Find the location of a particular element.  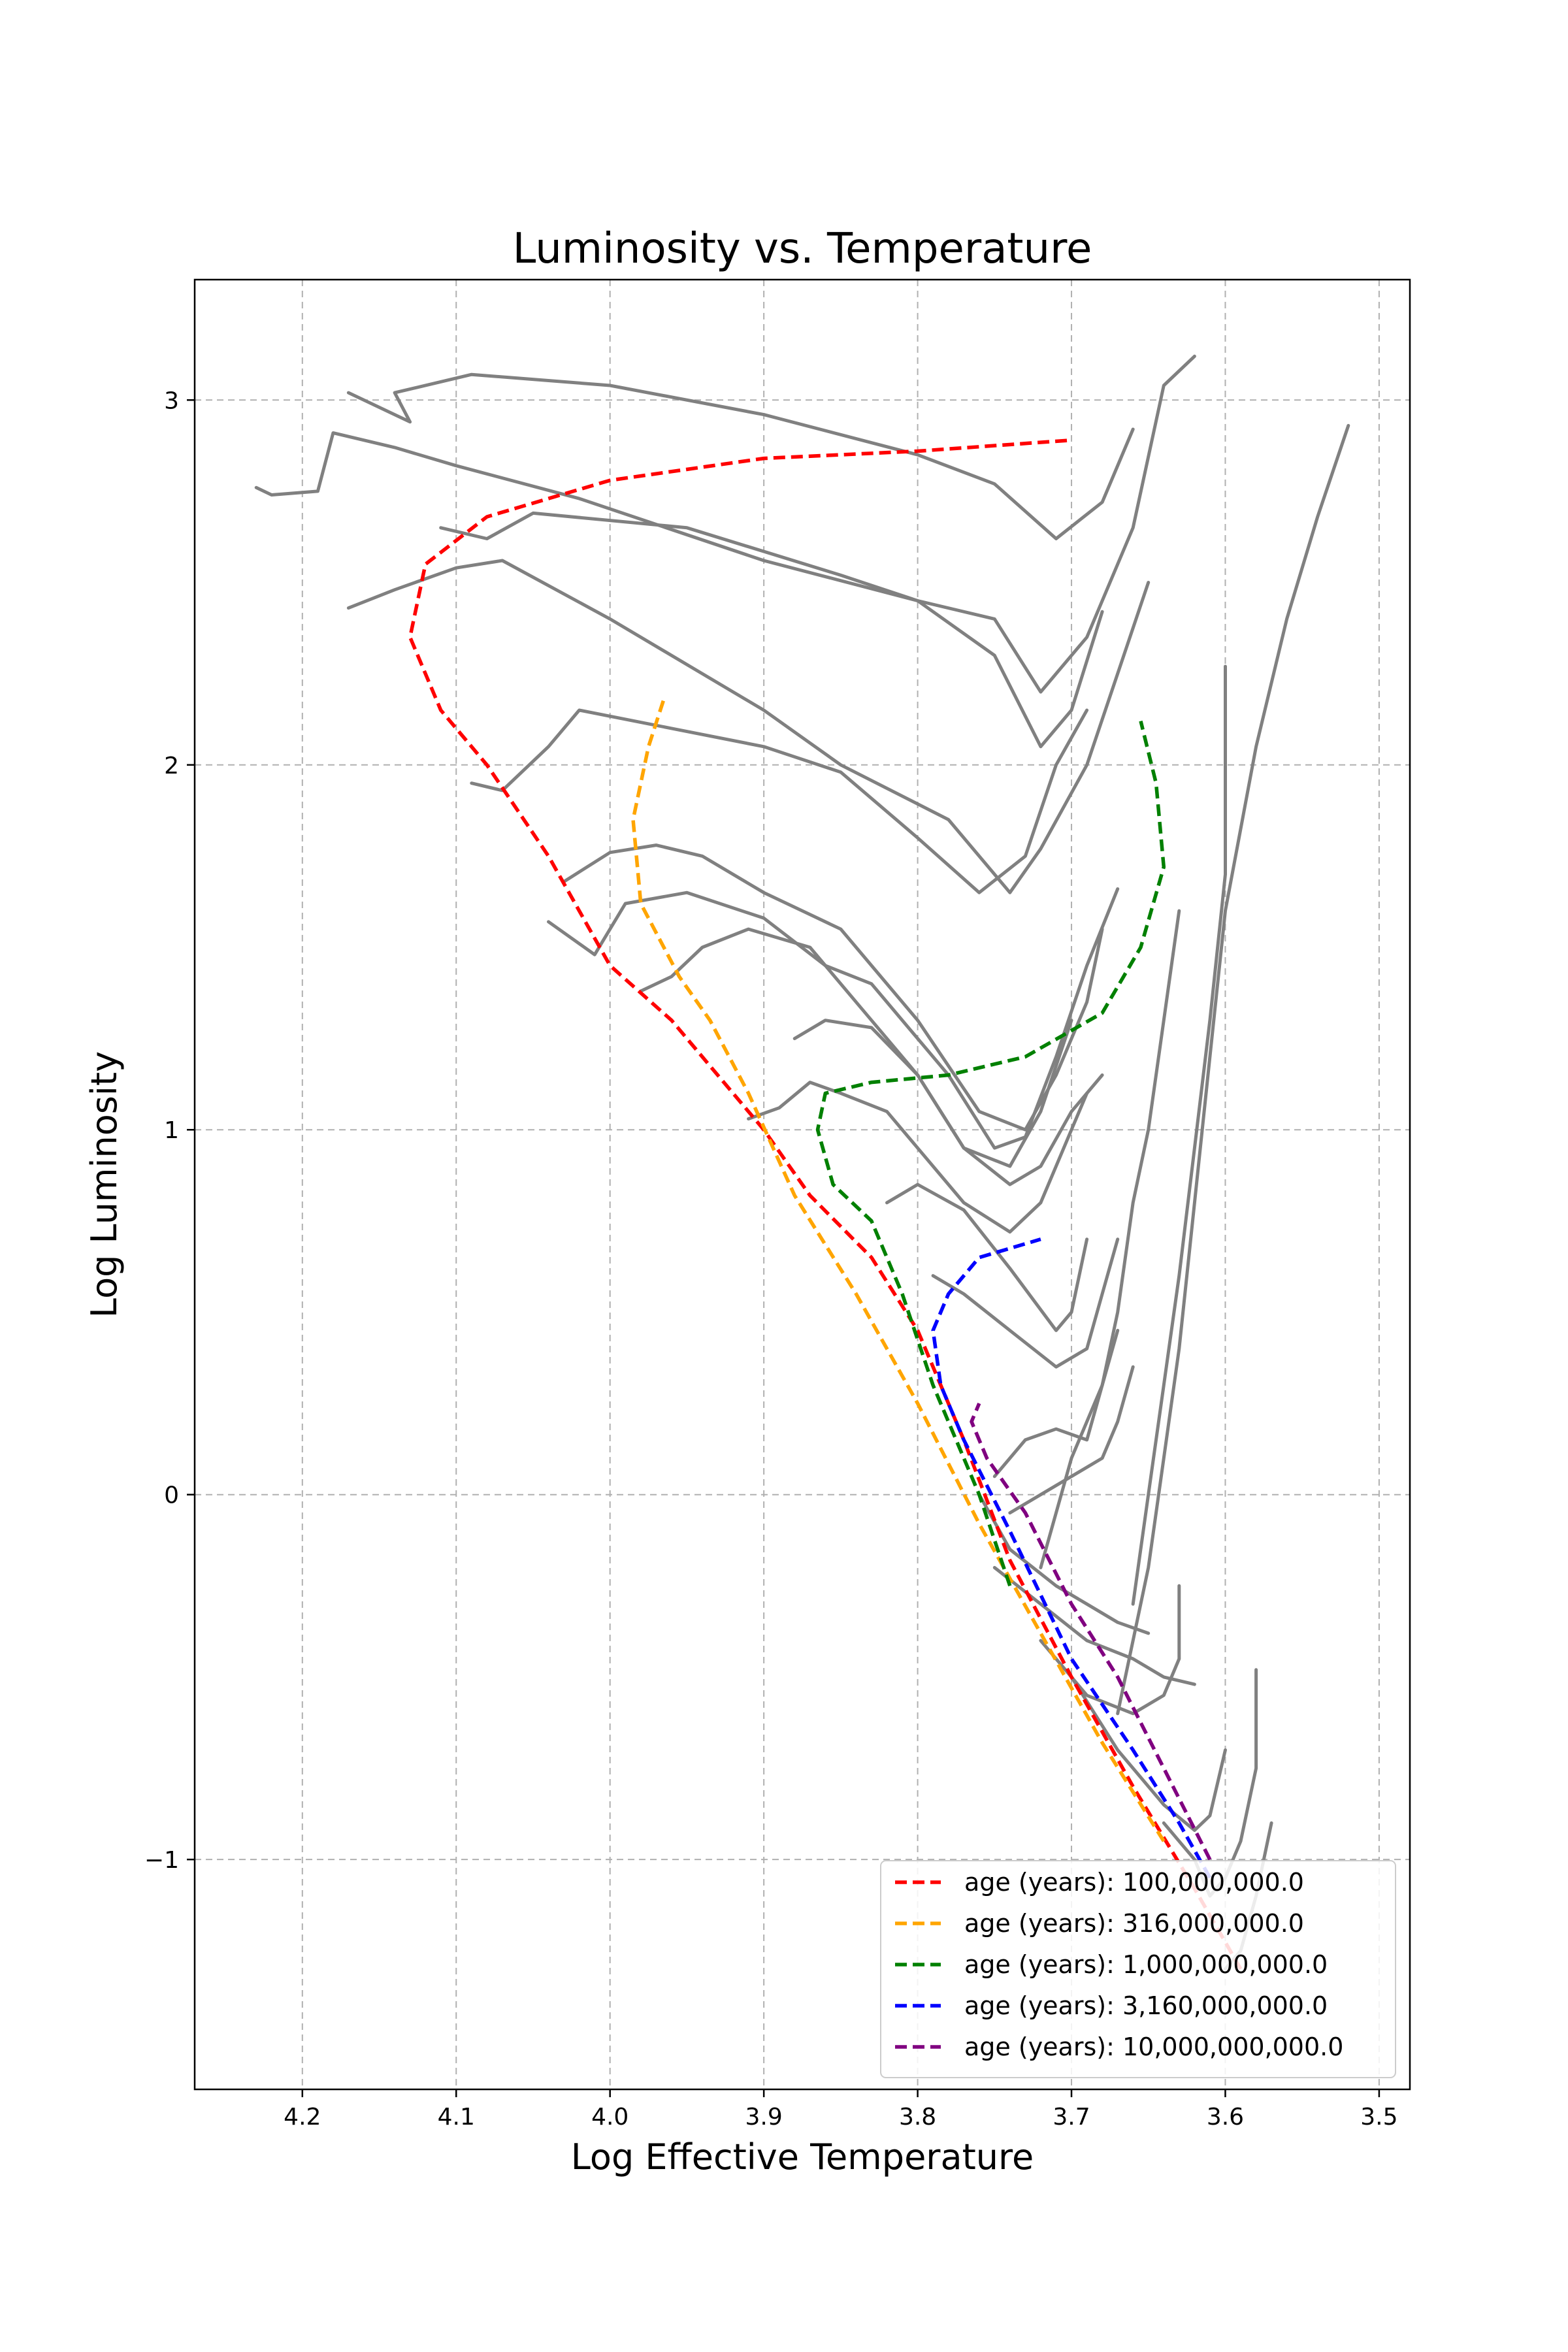

legend-label-0: age (years): 100,000,000.0 is located at coordinates (1134, 1882).